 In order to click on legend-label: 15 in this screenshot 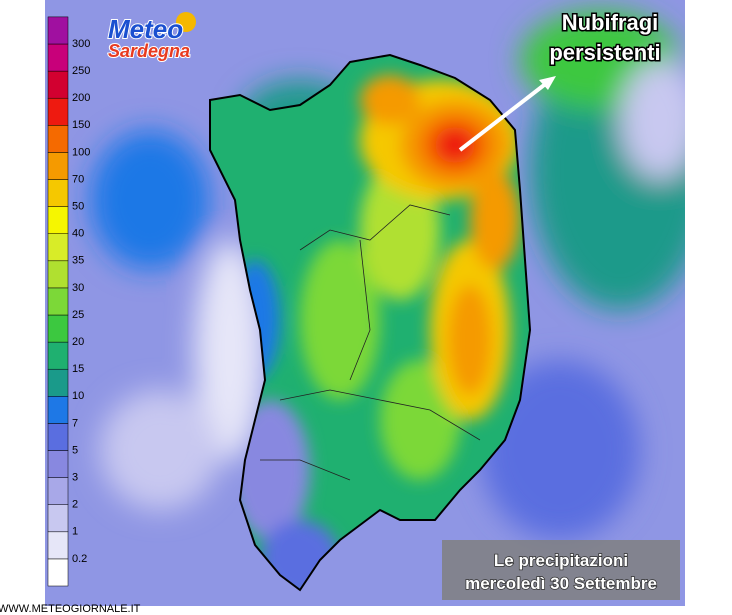, I will do `click(78, 369)`.